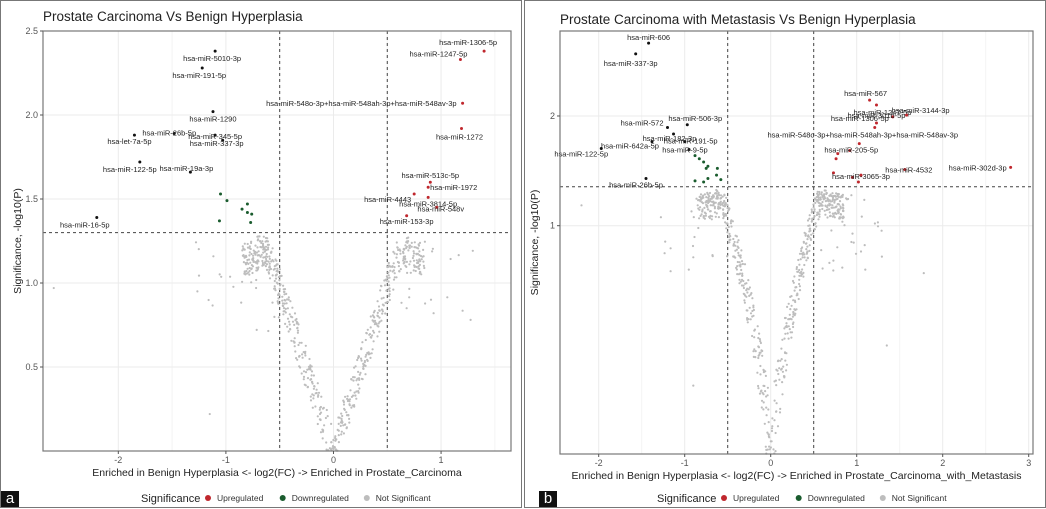 This screenshot has height=509, width=1046. What do you see at coordinates (636, 185) in the screenshot?
I see `point-label: hsa-miR-26b-5p` at bounding box center [636, 185].